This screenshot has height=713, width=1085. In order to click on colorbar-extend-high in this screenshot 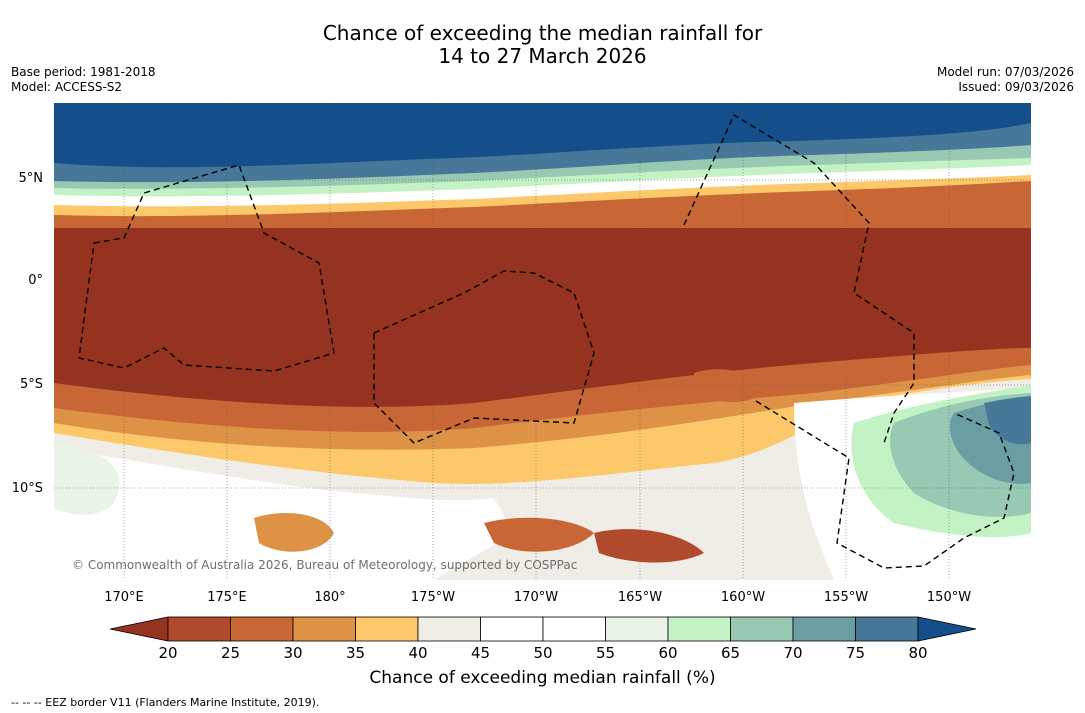, I will do `click(947, 629)`.